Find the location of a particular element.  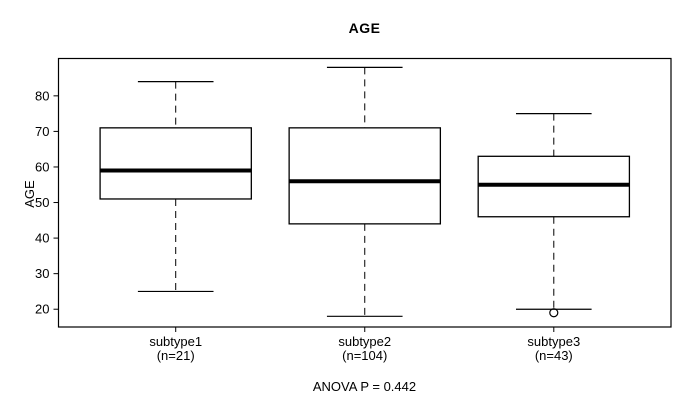

x-category-count-label: (n=104) is located at coordinates (364, 355).